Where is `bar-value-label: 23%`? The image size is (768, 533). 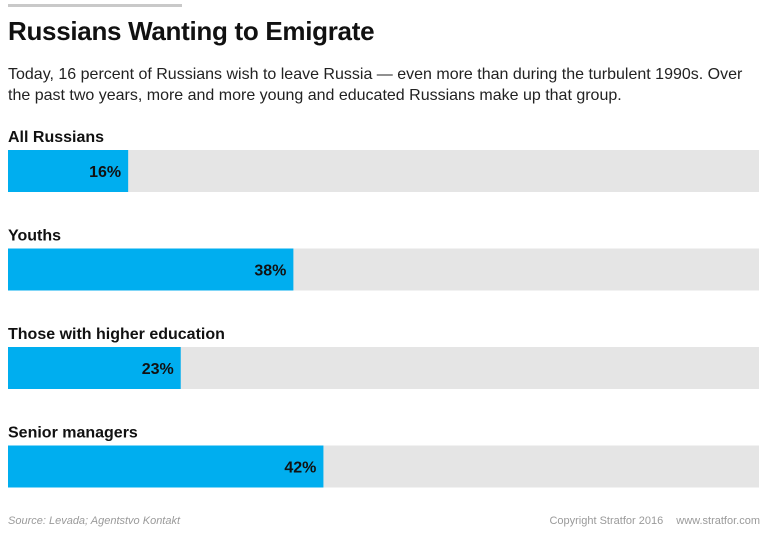
bar-value-label: 23% is located at coordinates (158, 369).